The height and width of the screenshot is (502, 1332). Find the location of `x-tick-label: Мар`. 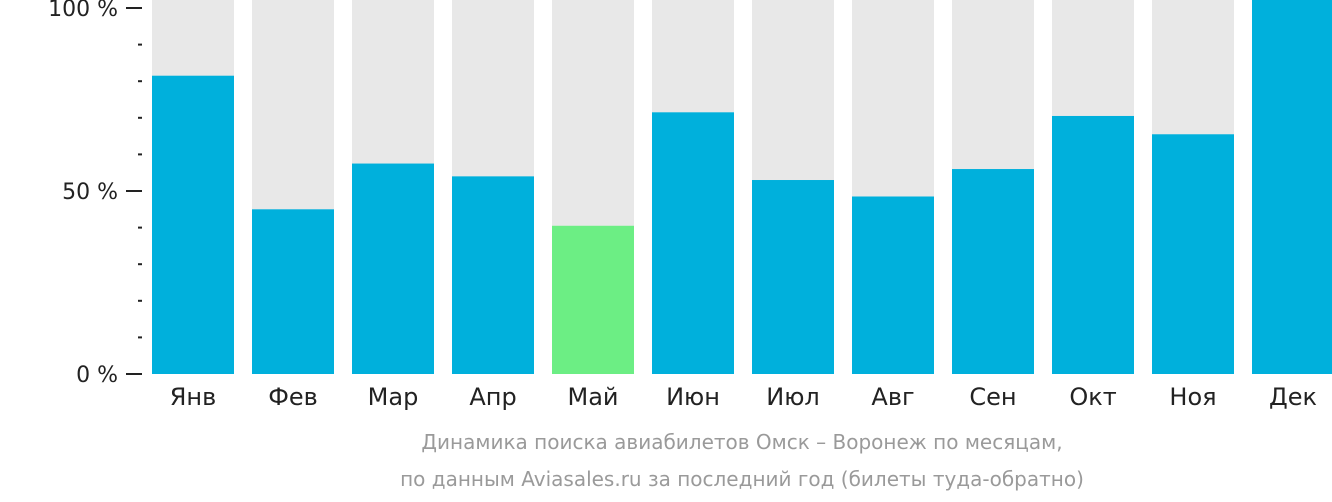

x-tick-label: Мар is located at coordinates (393, 397).